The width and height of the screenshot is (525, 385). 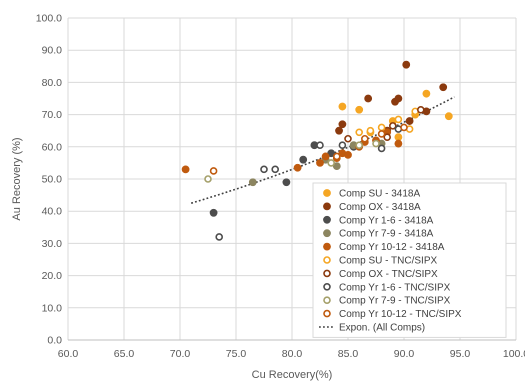 What do you see at coordinates (380, 207) in the screenshot?
I see `legend-label-1: Comp OX - 3418A` at bounding box center [380, 207].